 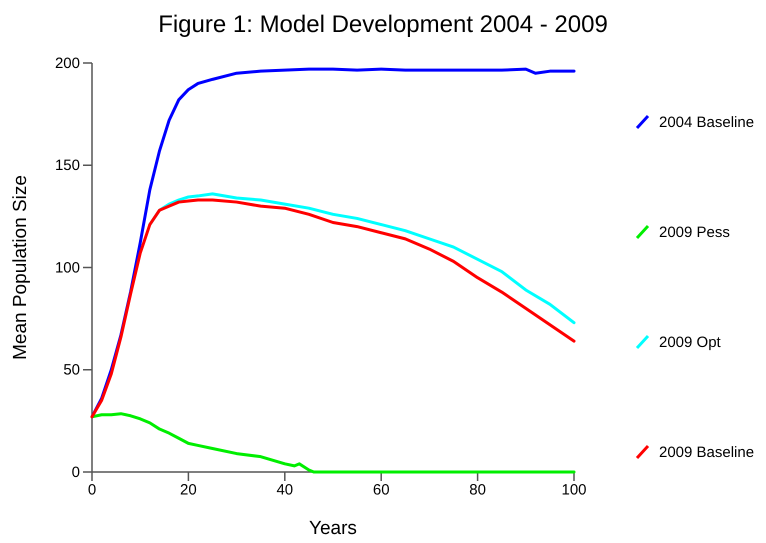 What do you see at coordinates (706, 122) in the screenshot?
I see `legend-label: 2004 Baseline` at bounding box center [706, 122].